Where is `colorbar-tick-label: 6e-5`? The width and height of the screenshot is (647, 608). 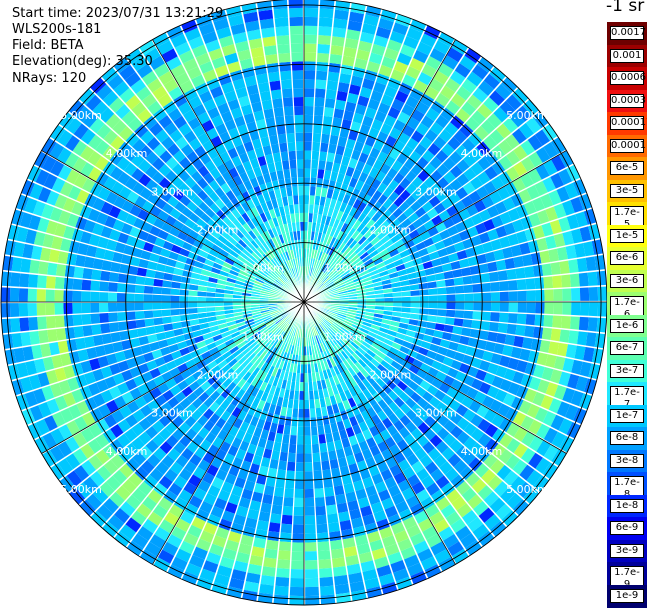 colorbar-tick-label: 6e-5 is located at coordinates (627, 168).